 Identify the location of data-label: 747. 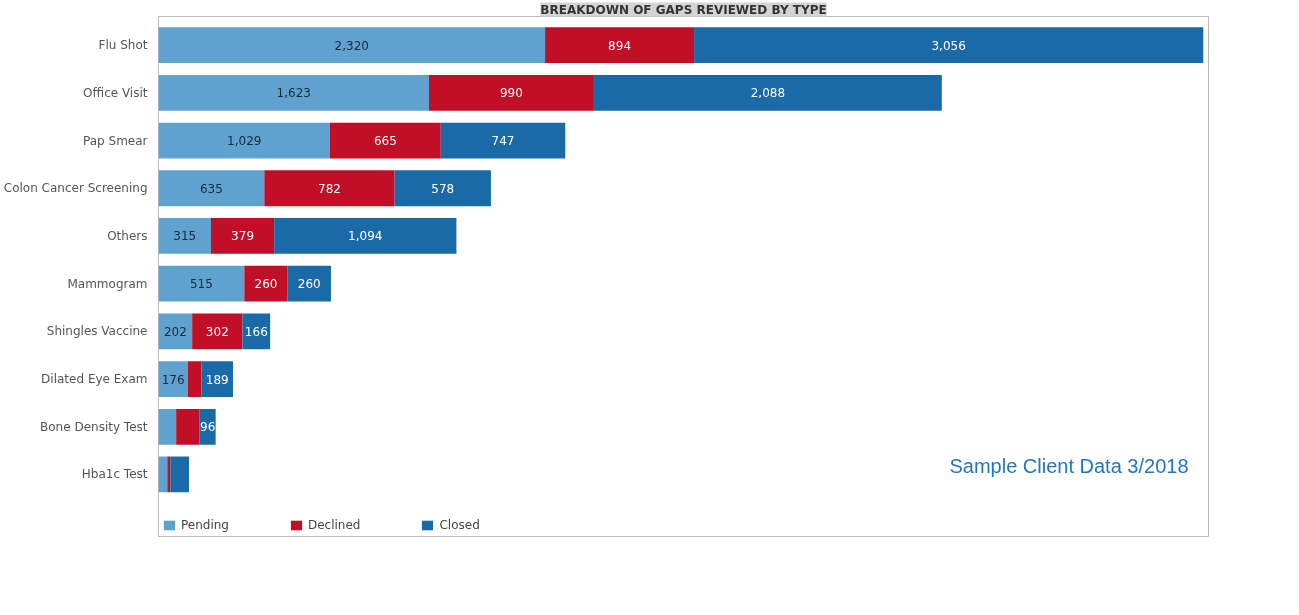
(503, 141).